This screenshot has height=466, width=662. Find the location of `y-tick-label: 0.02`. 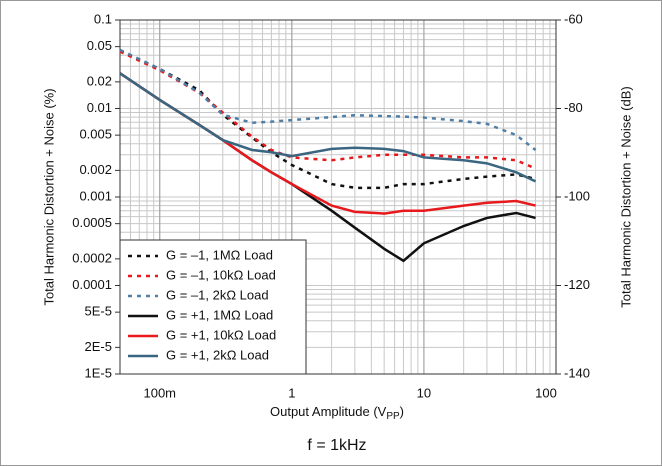

y-tick-label: 0.02 is located at coordinates (99, 80).